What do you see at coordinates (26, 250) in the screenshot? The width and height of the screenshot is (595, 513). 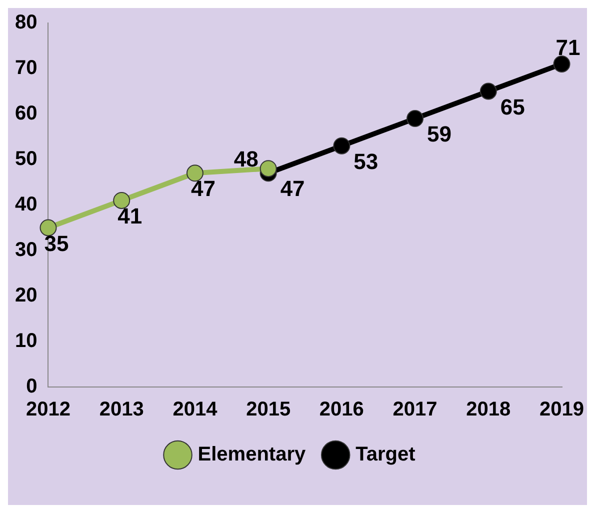 I see `y-tick-label: 30` at bounding box center [26, 250].